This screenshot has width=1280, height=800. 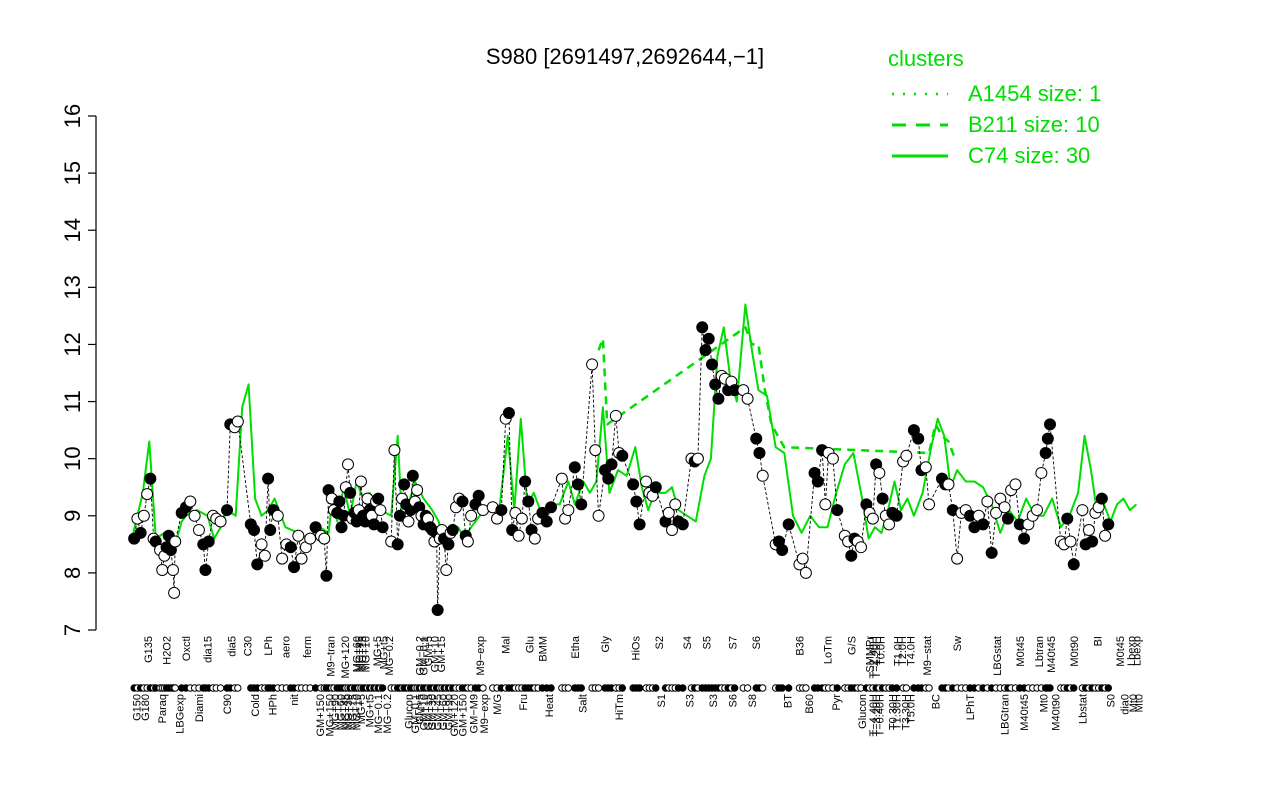 I want to click on x-tick-label-bottom: MG−0.1, so click(x=379, y=713).